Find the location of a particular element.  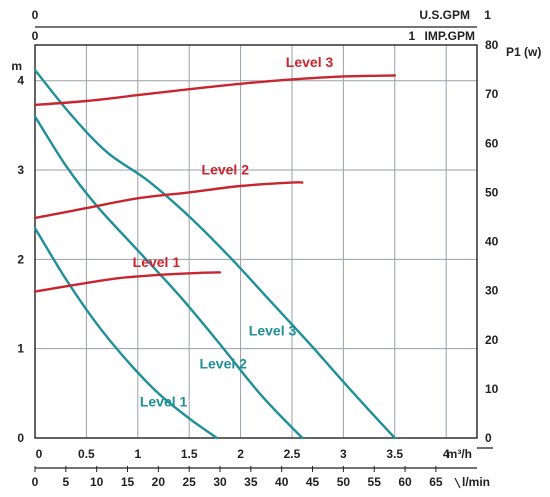

tick-label-flow-lmin: 65 is located at coordinates (436, 482).